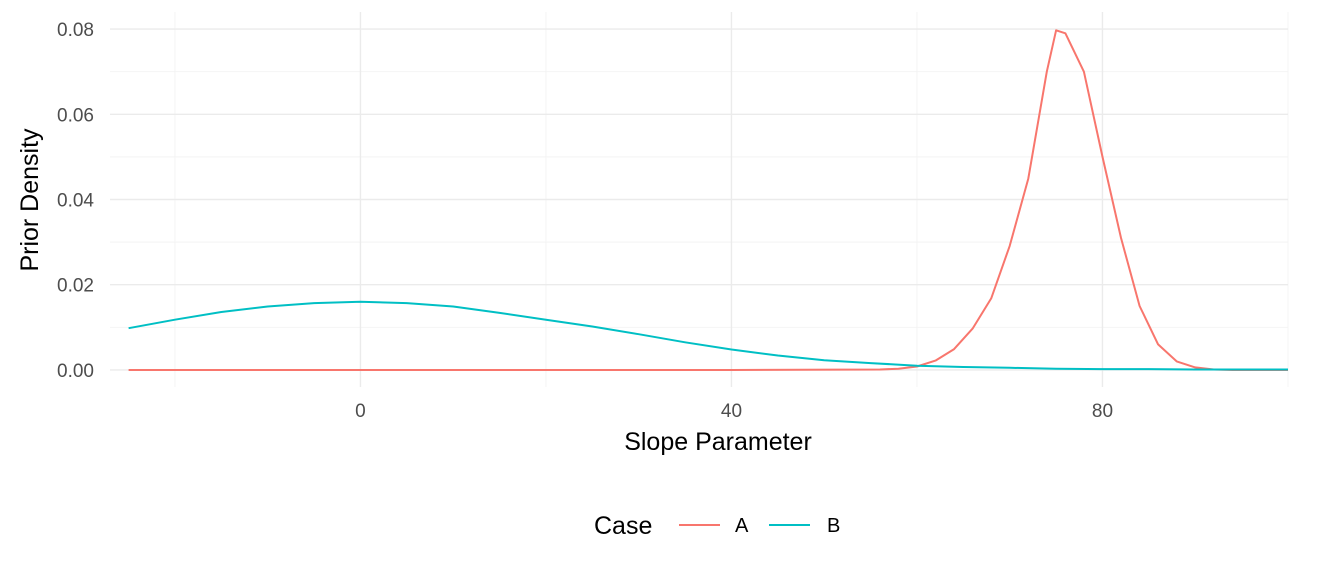  I want to click on legend-title: Case, so click(623, 526).